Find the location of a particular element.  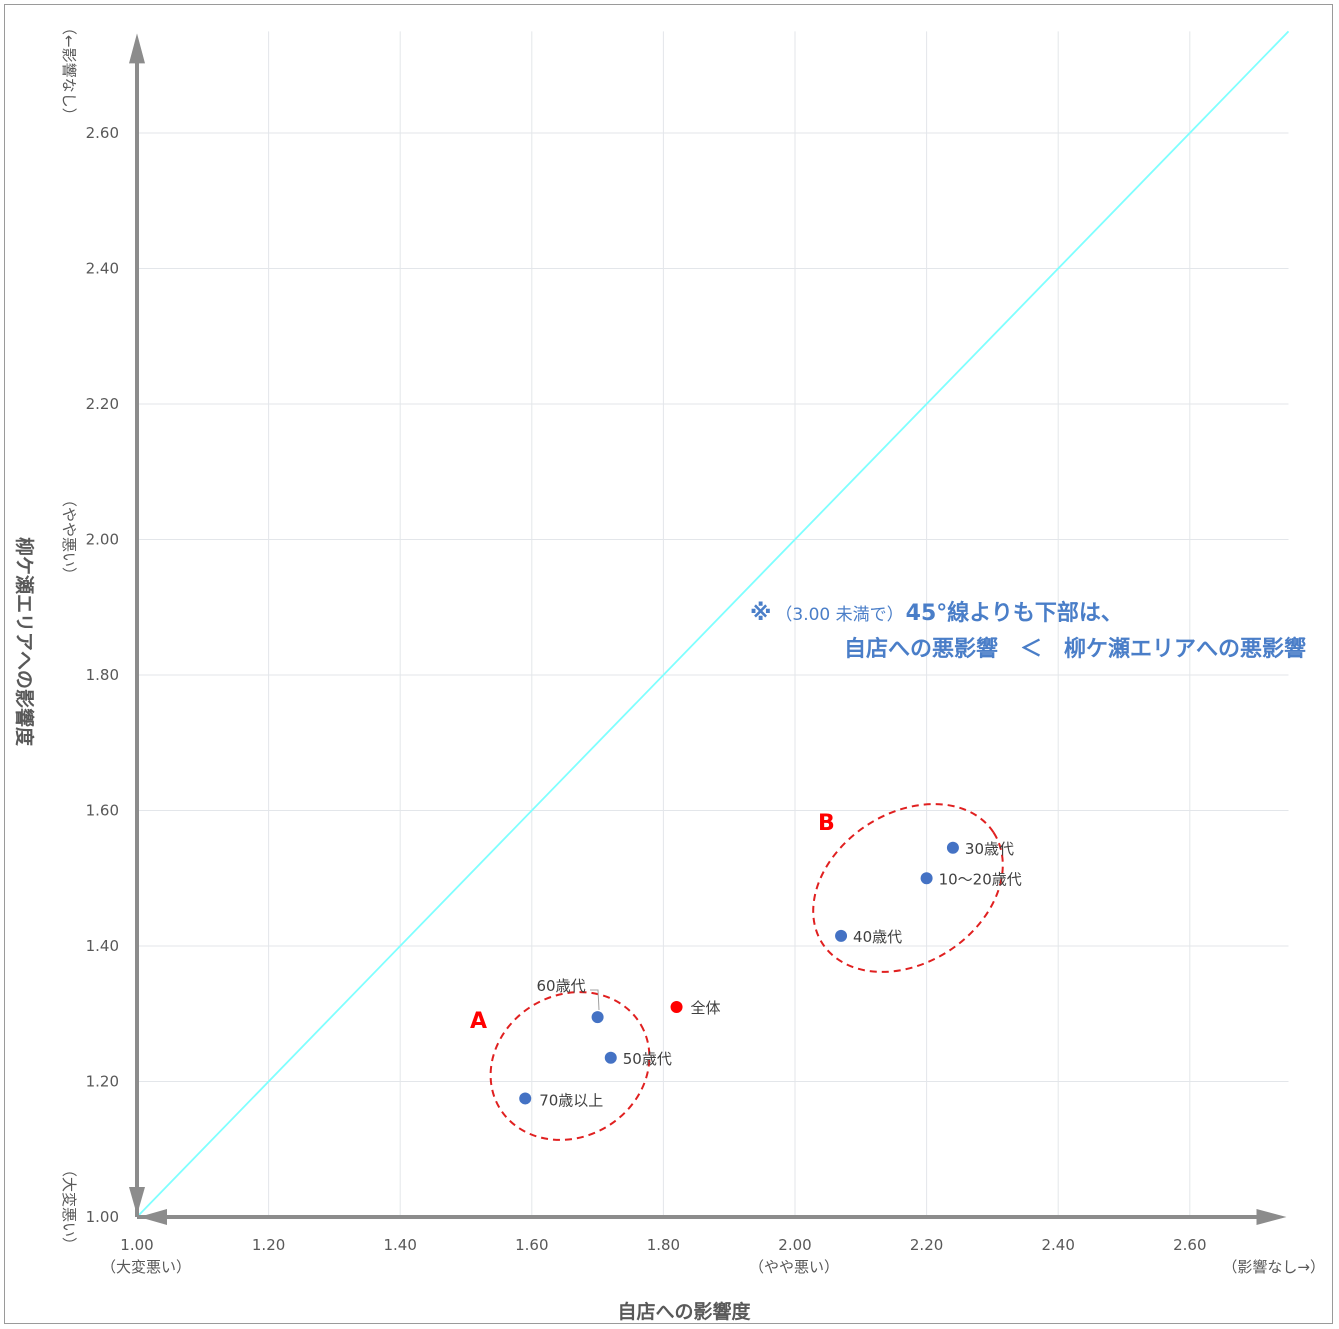

y-tick-label-1.20: 1.20 is located at coordinates (102, 1082).